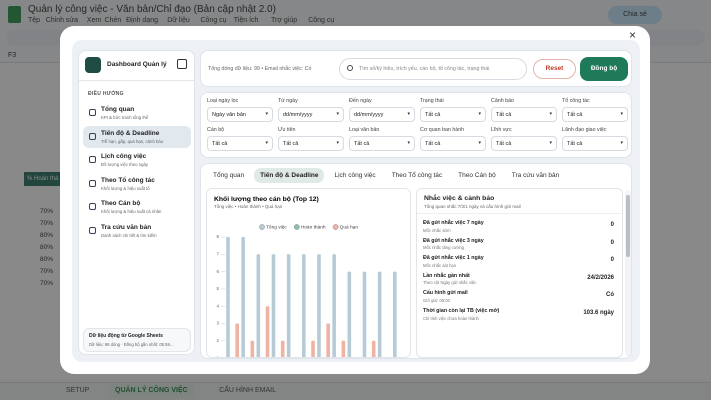 The height and width of the screenshot is (400, 711). I want to click on nav-title: Tra cứu văn bản, so click(126, 227).